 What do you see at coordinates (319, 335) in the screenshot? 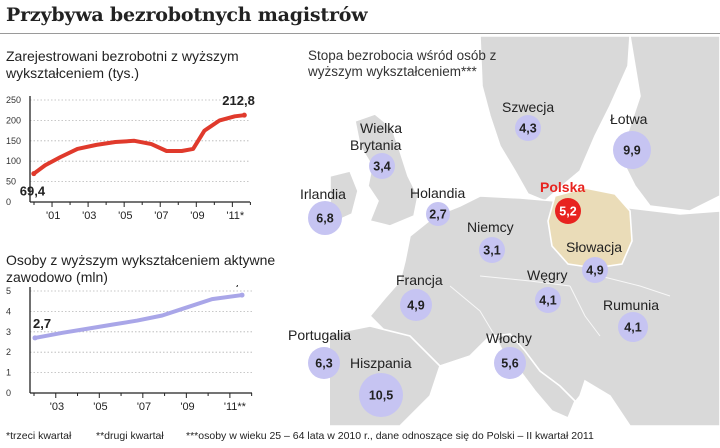
I see `country-name-12: Portugalia` at bounding box center [319, 335].